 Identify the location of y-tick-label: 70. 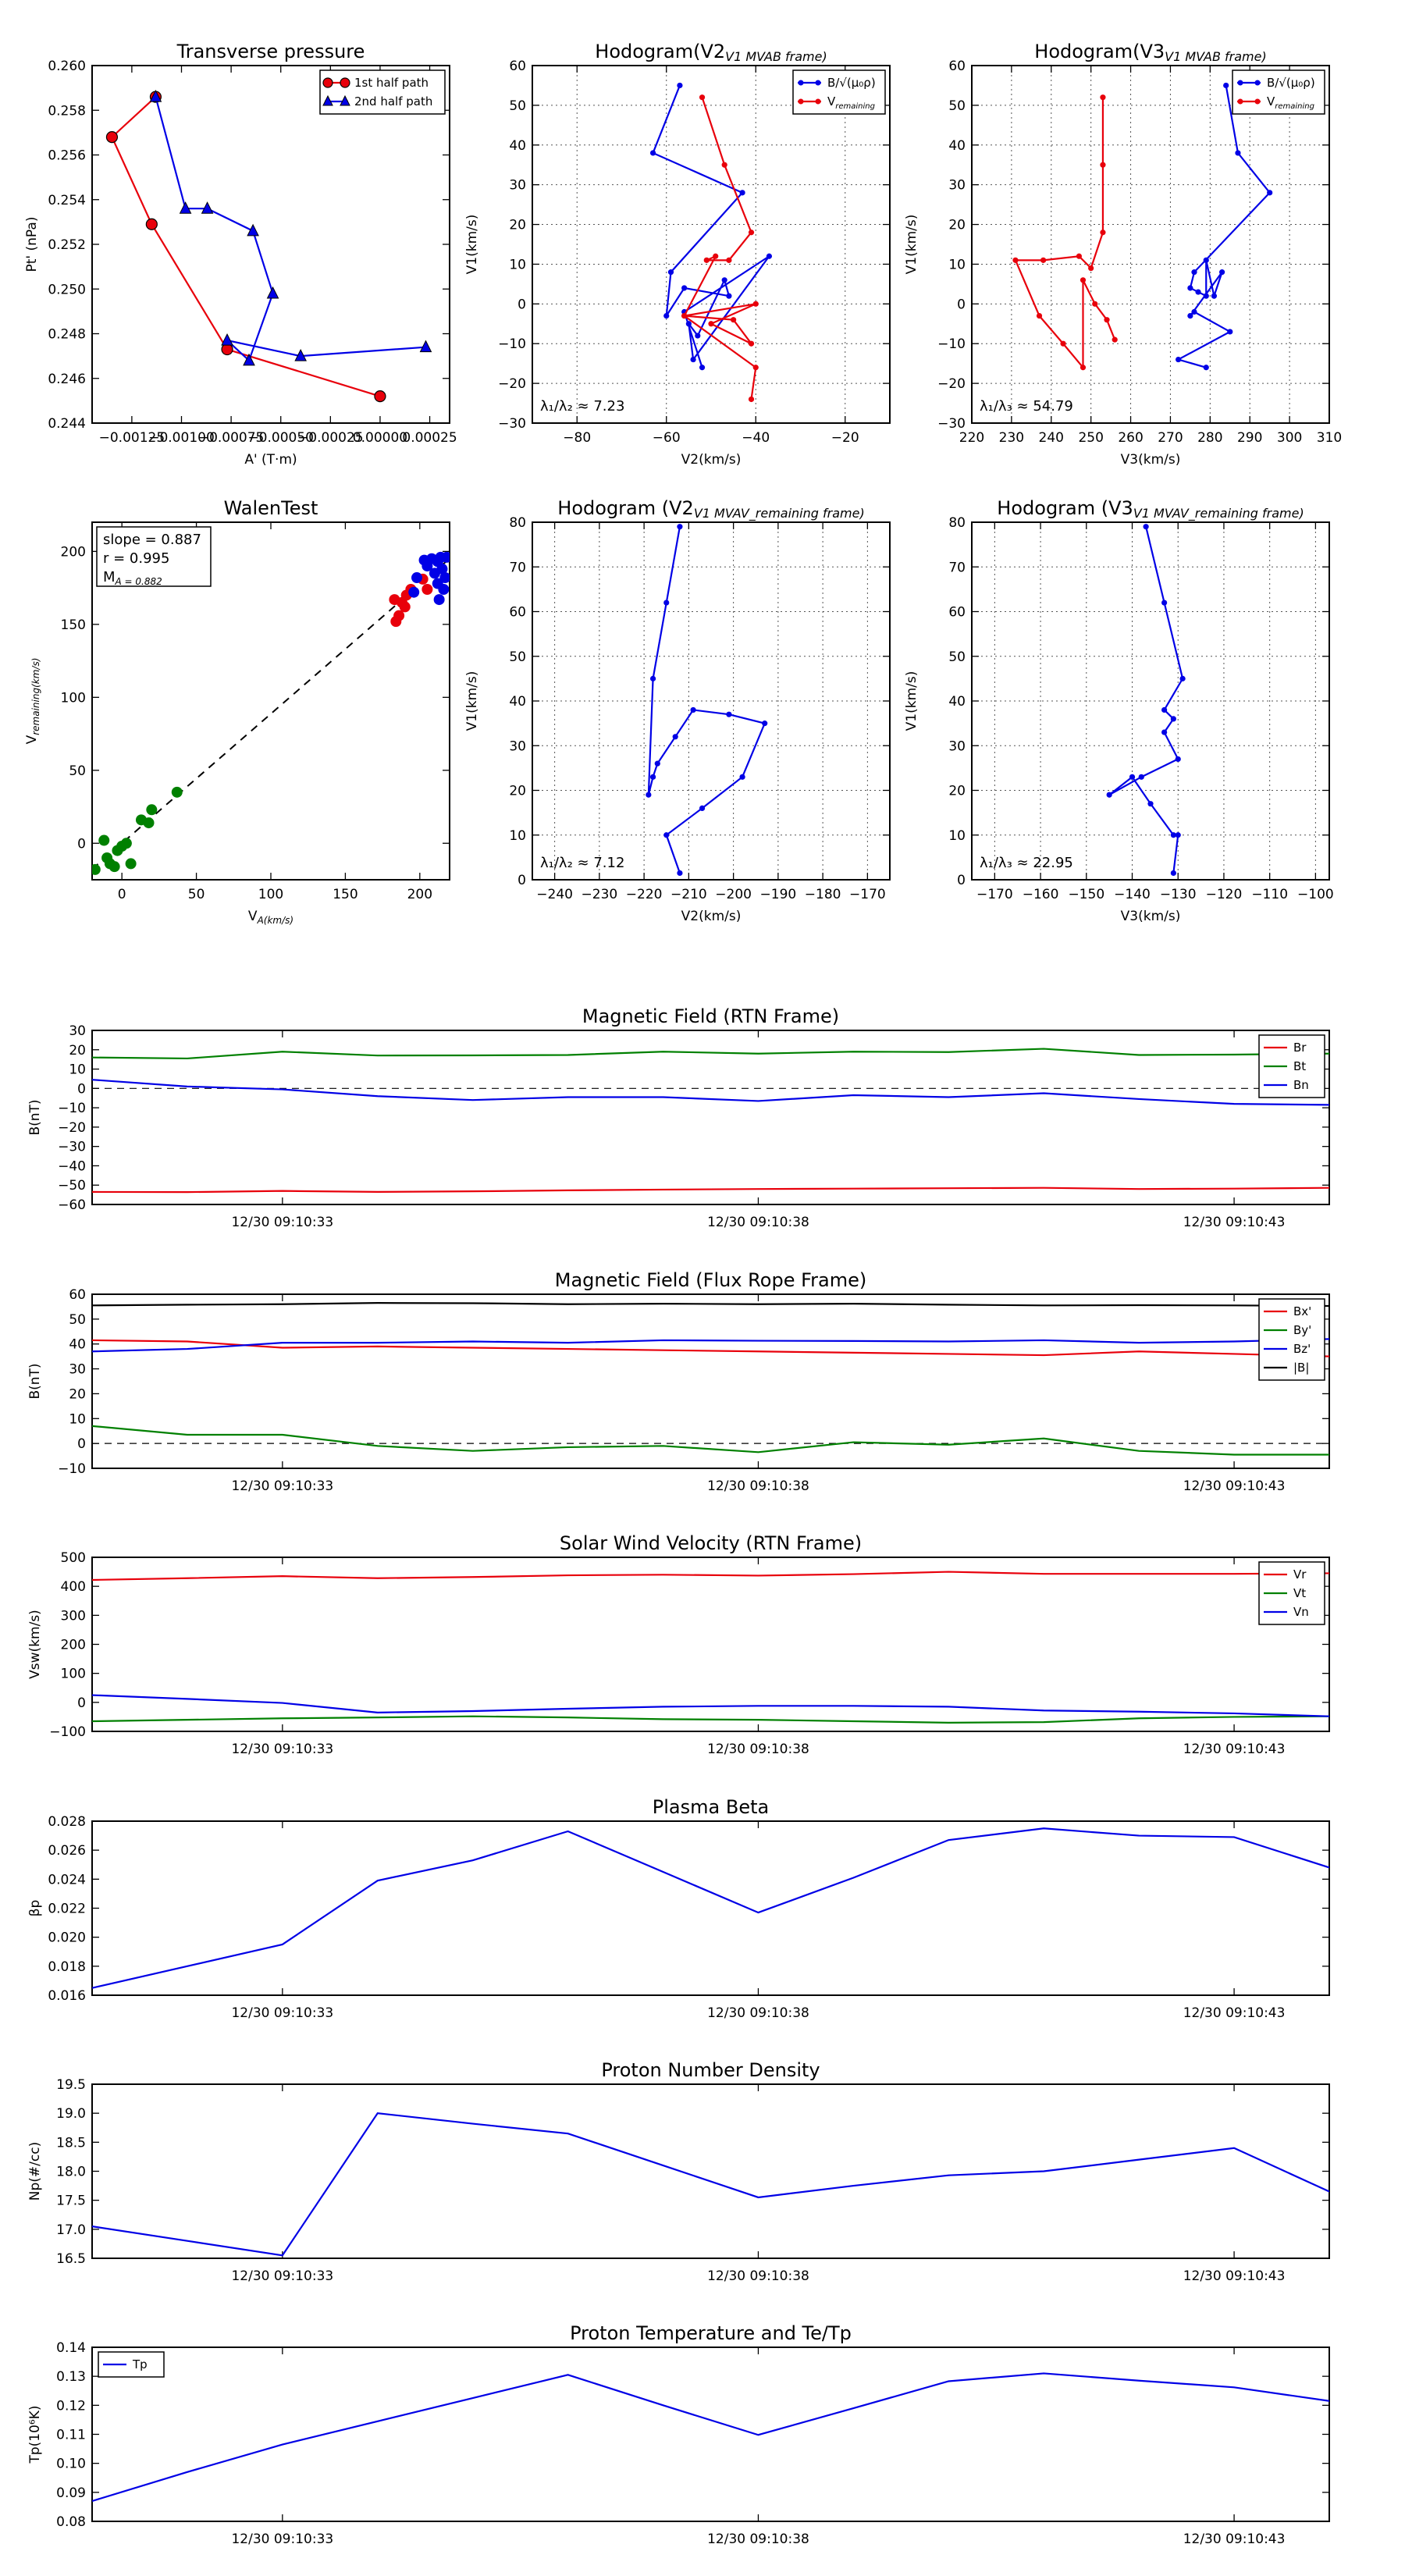
(517, 567).